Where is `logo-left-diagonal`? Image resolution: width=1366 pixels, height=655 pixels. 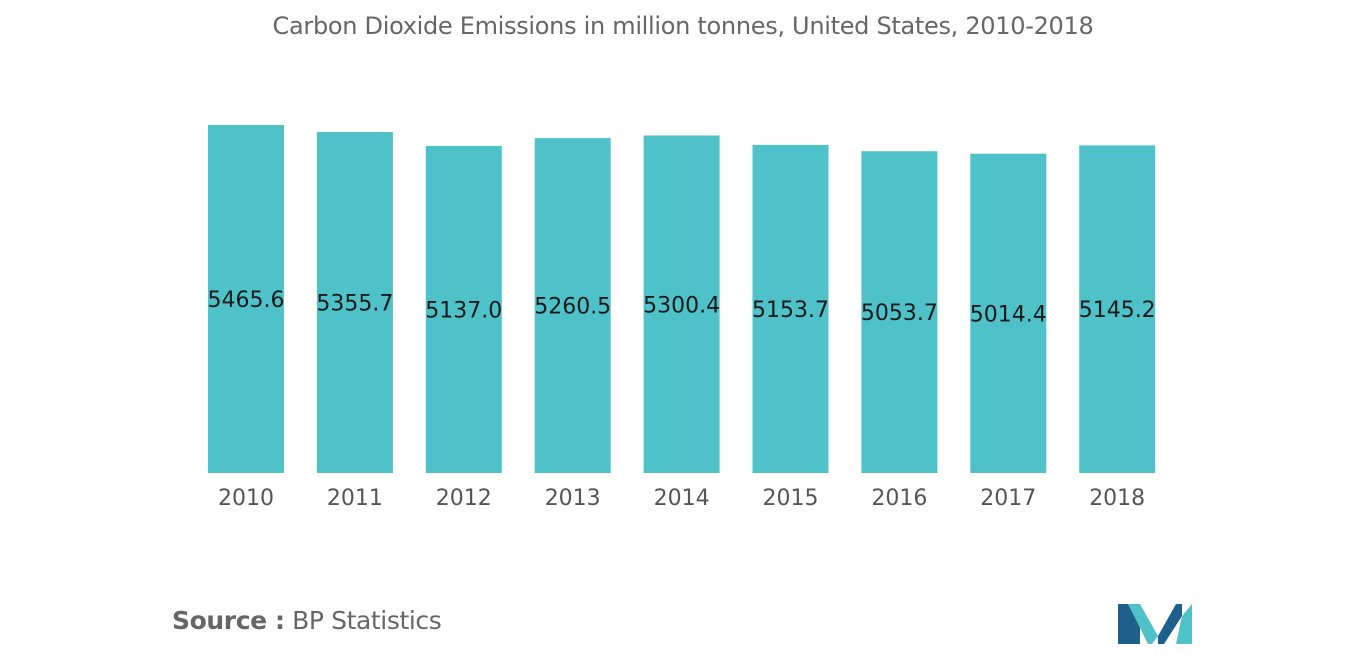 logo-left-diagonal is located at coordinates (1143, 624).